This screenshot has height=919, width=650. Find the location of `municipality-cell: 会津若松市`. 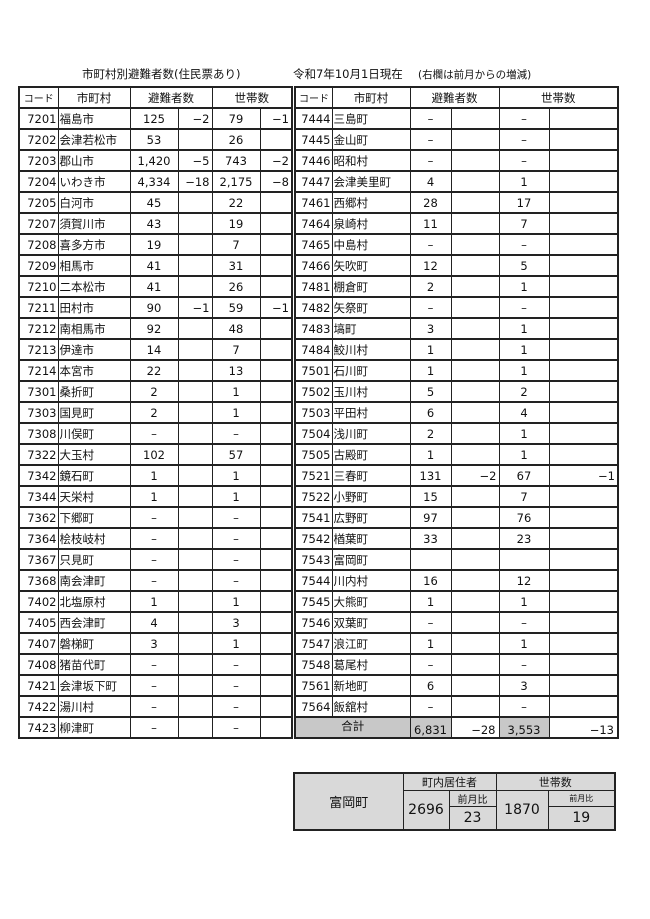

municipality-cell: 会津若松市 is located at coordinates (94, 139).